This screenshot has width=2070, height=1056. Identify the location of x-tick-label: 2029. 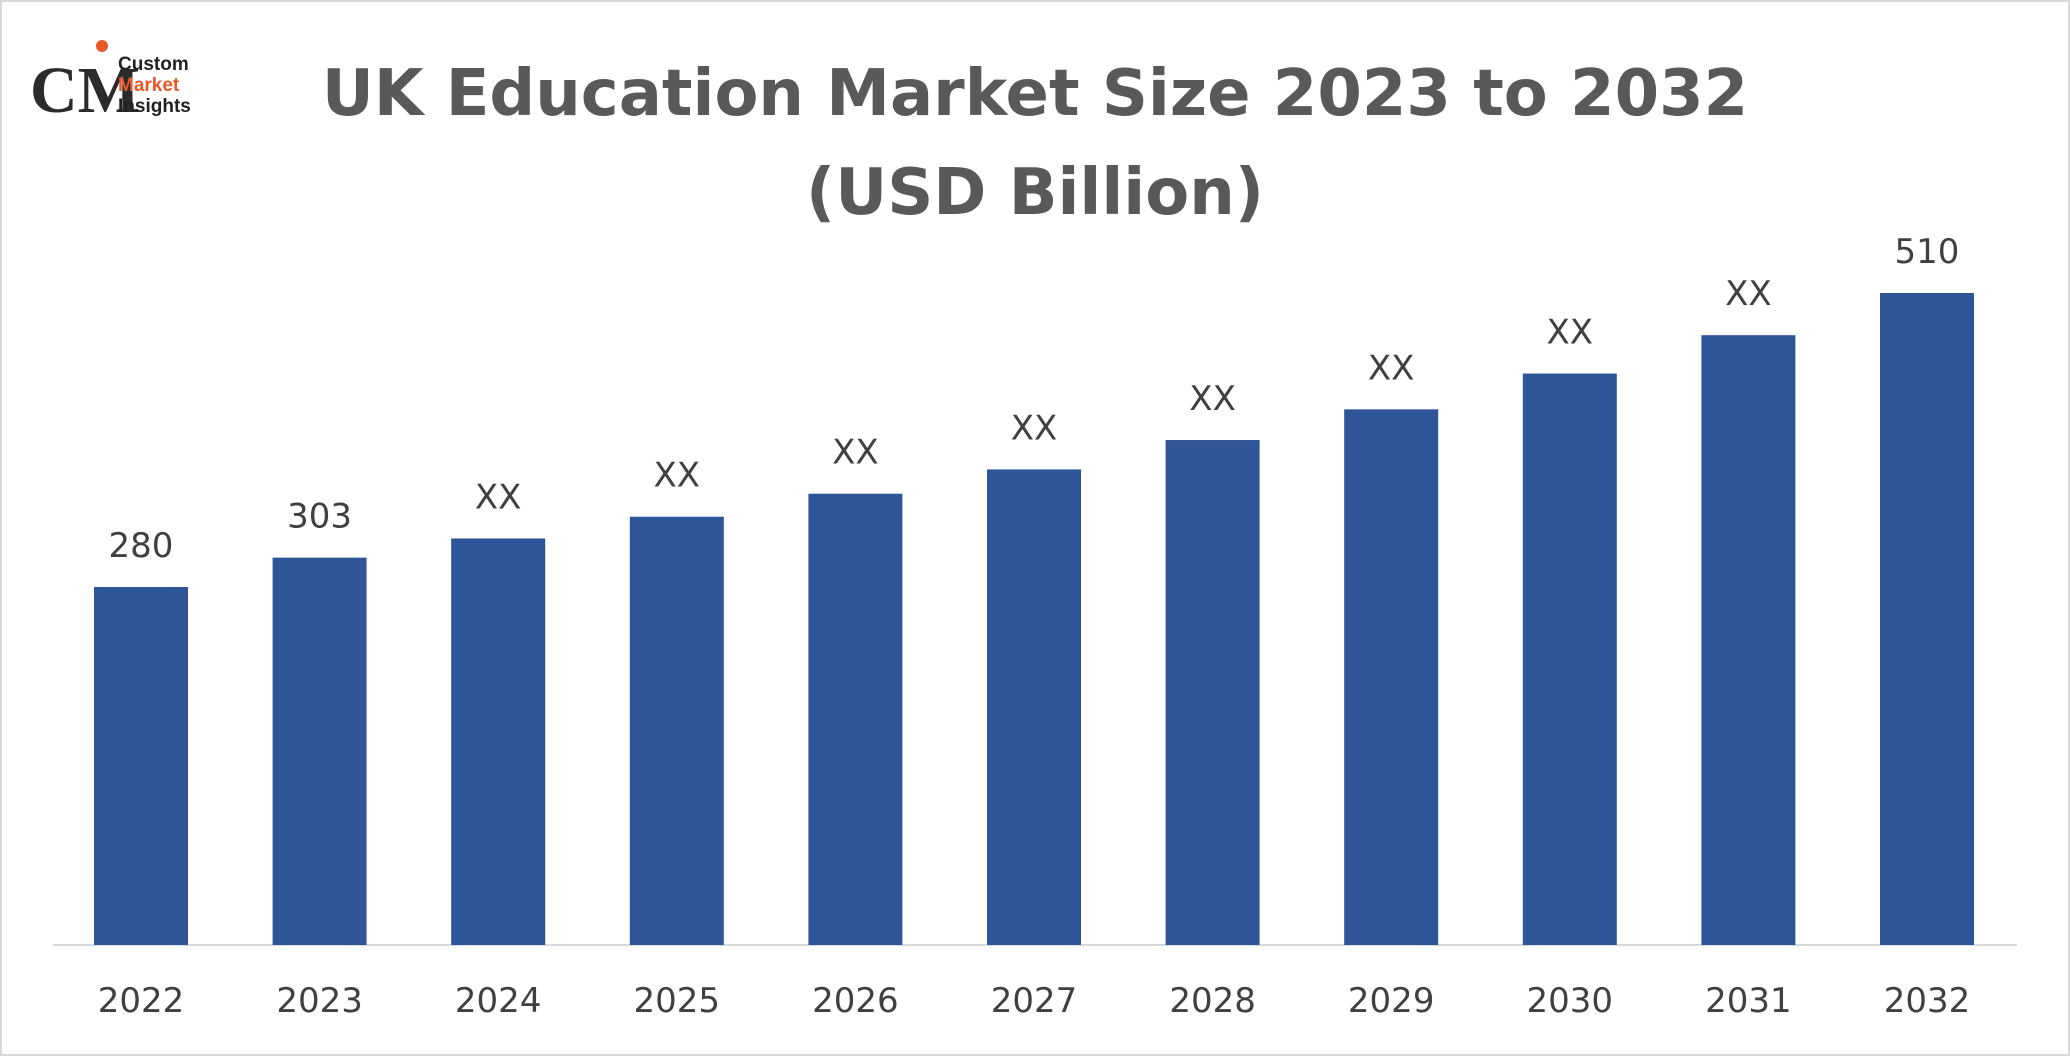
(1391, 1001).